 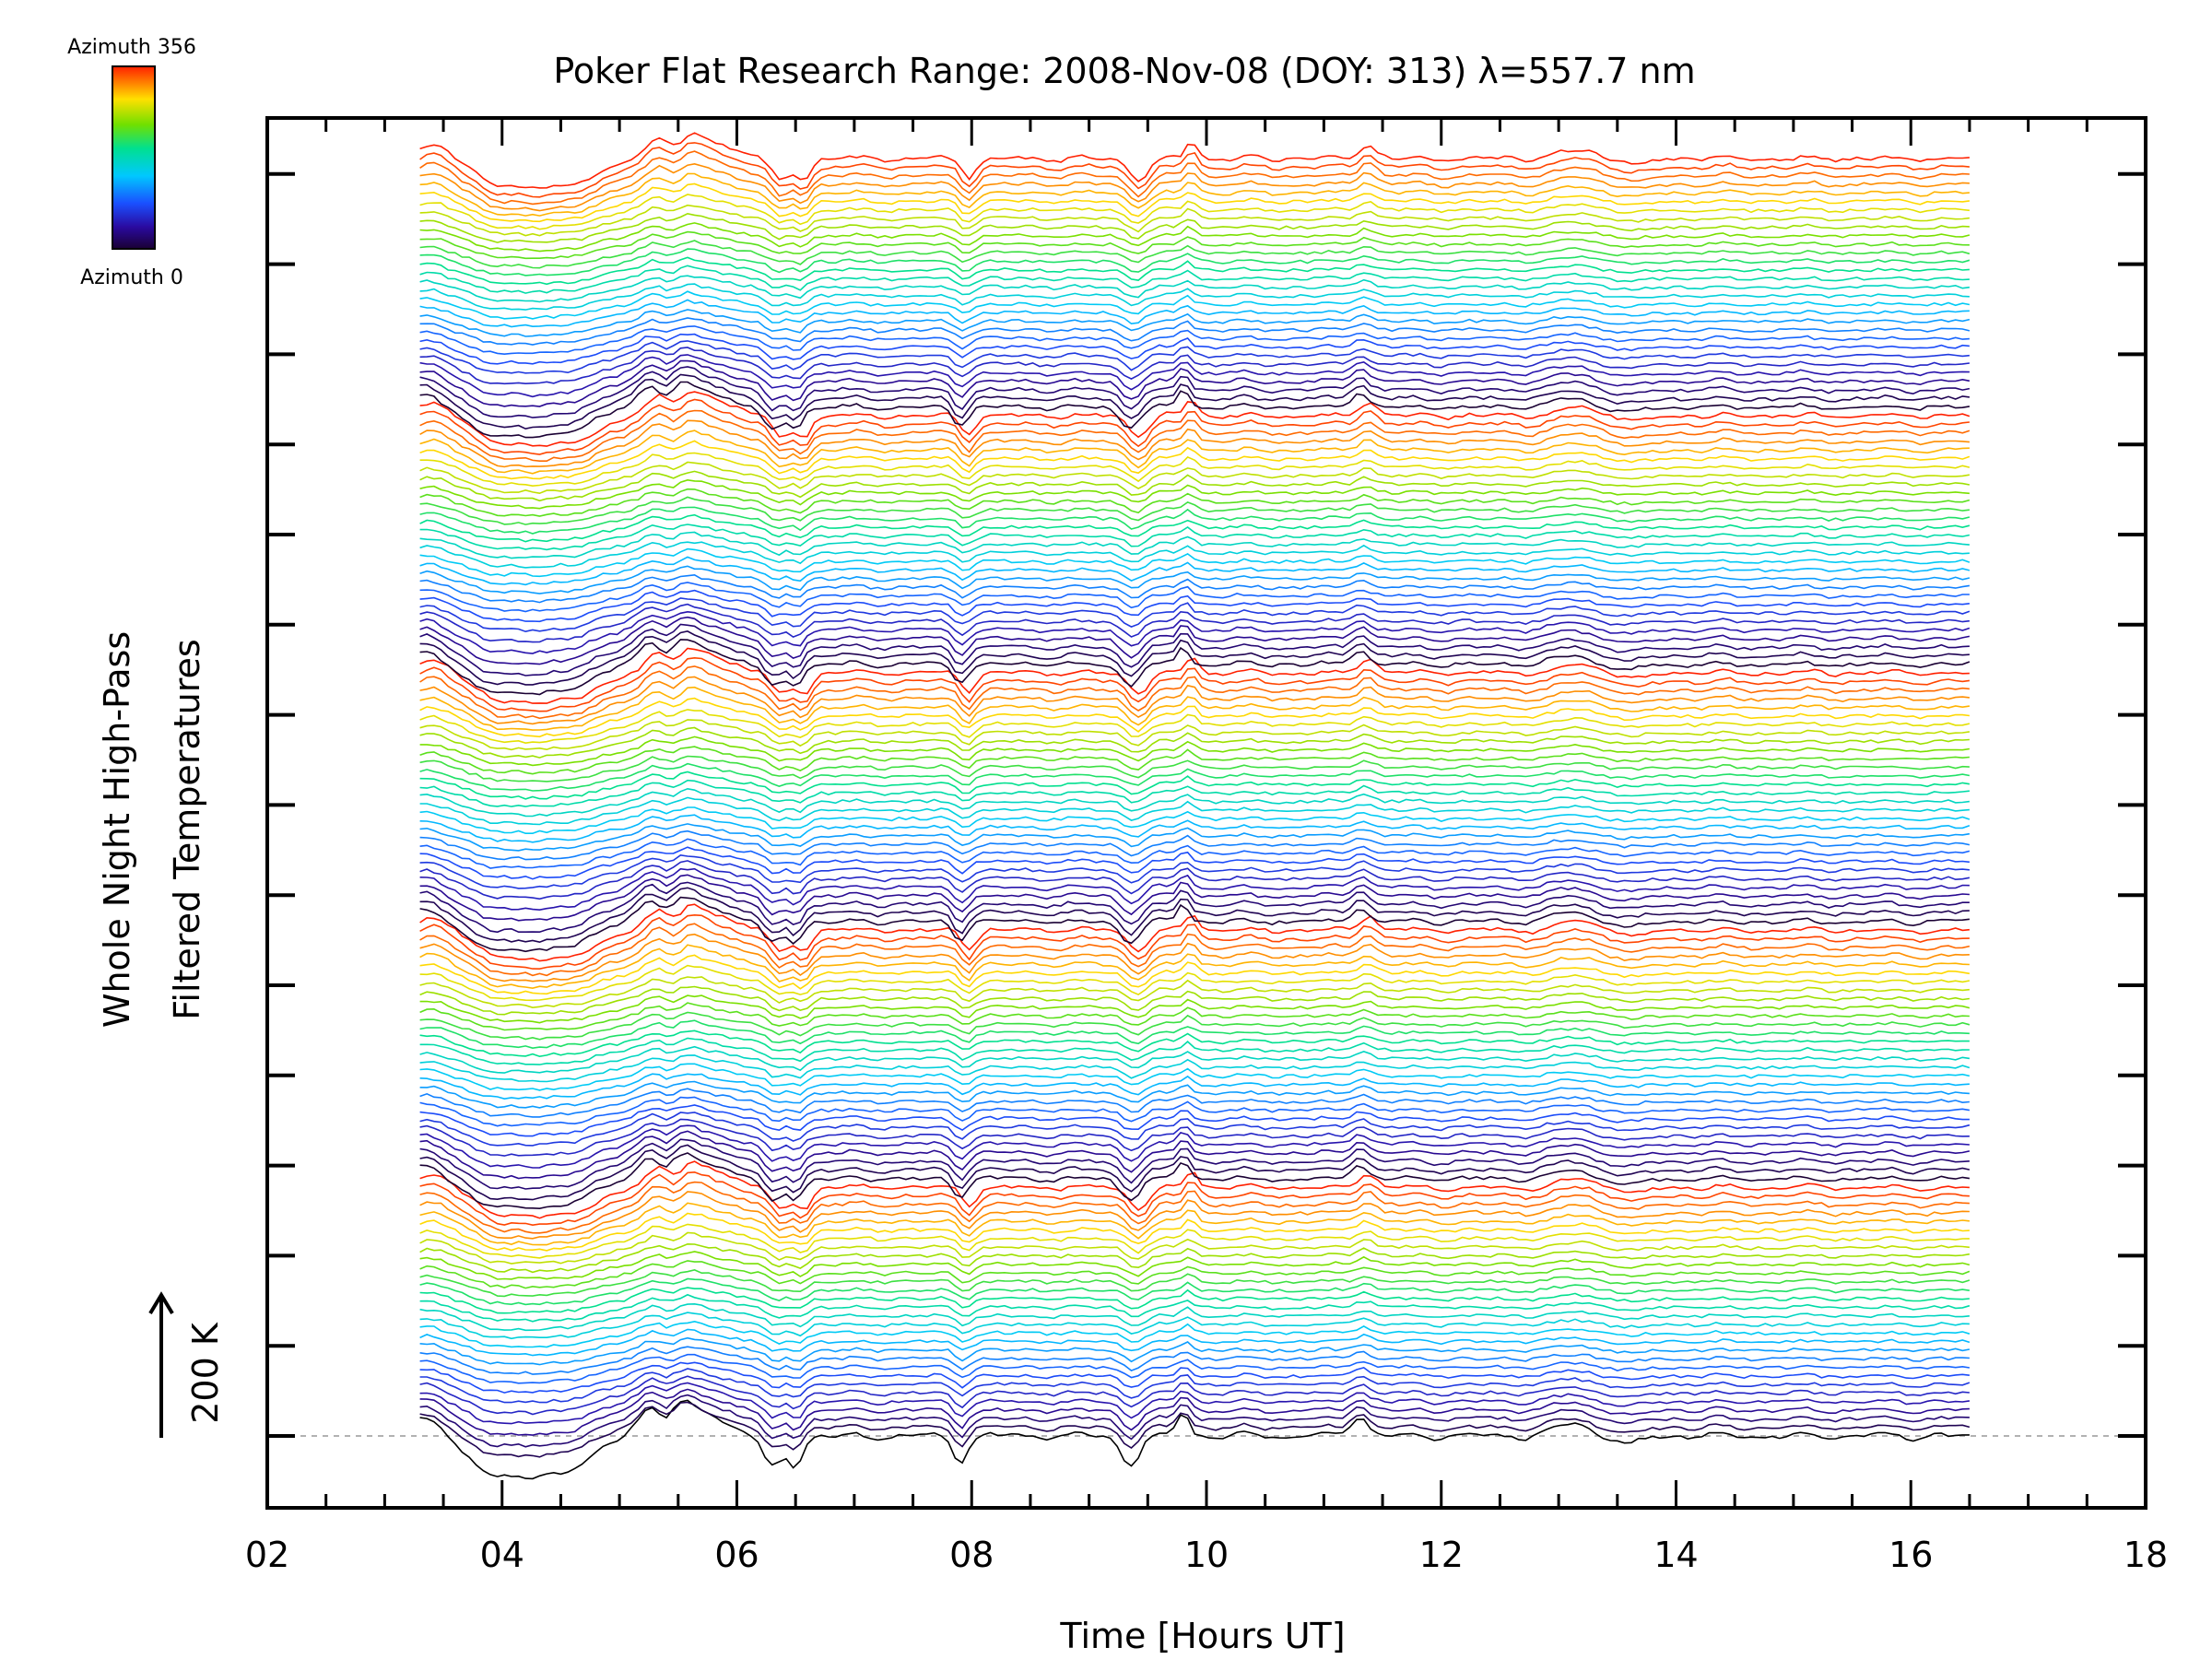 I want to click on x-tick-label: 14, so click(x=1675, y=1555).